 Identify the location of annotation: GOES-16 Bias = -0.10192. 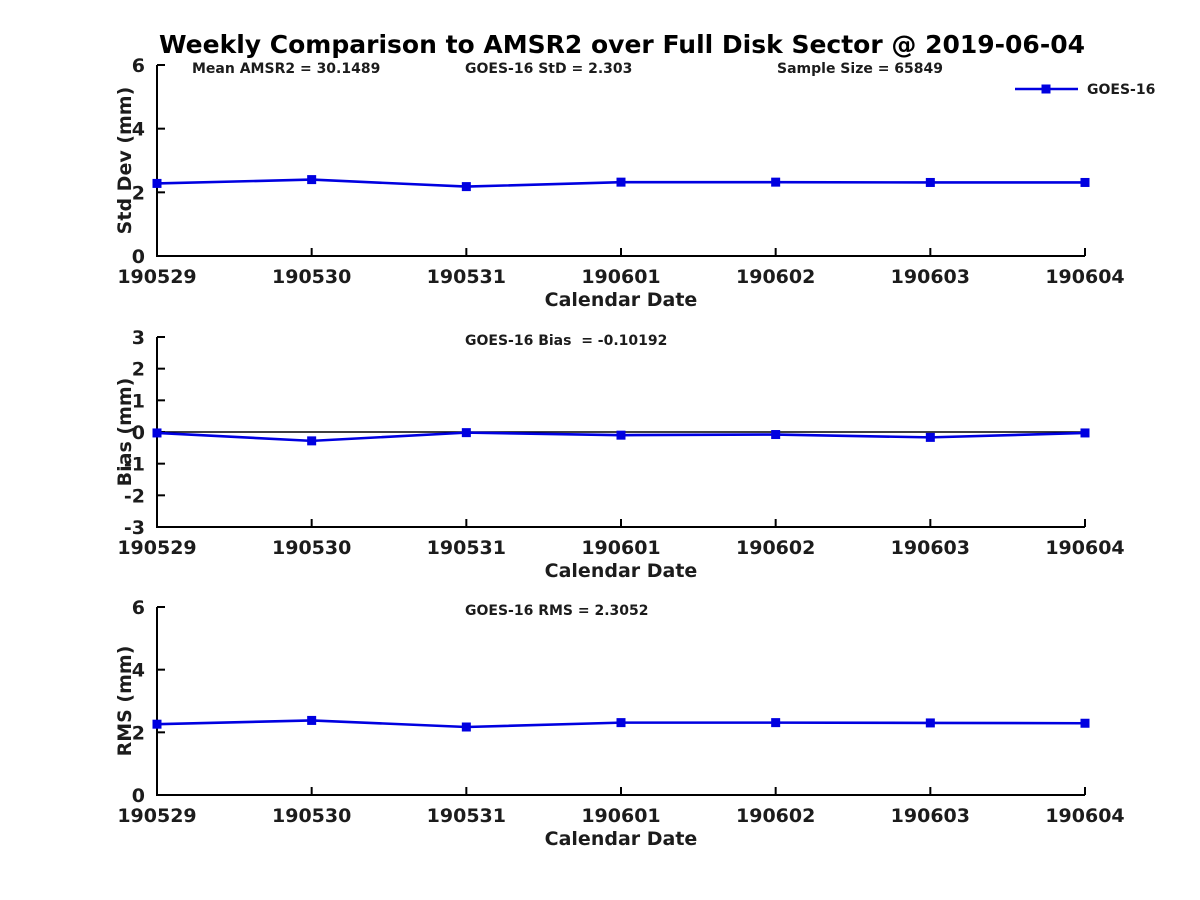
(566, 341).